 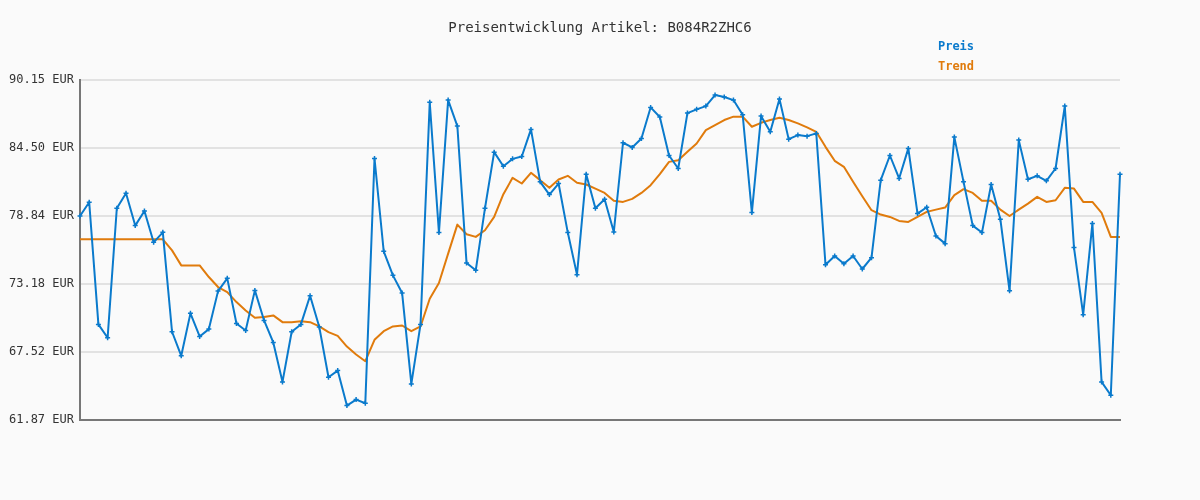 I want to click on y-tick-label: 90.15 EUR, so click(x=41, y=79).